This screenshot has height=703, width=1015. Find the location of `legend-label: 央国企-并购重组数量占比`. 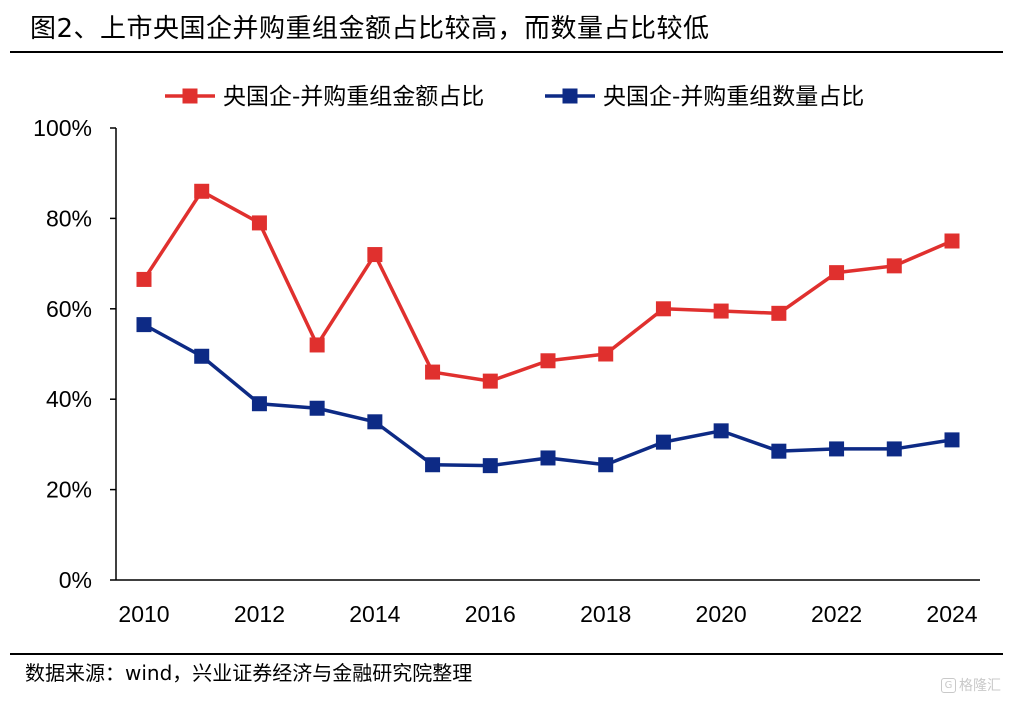

legend-label: 央国企-并购重组数量占比 is located at coordinates (733, 97).